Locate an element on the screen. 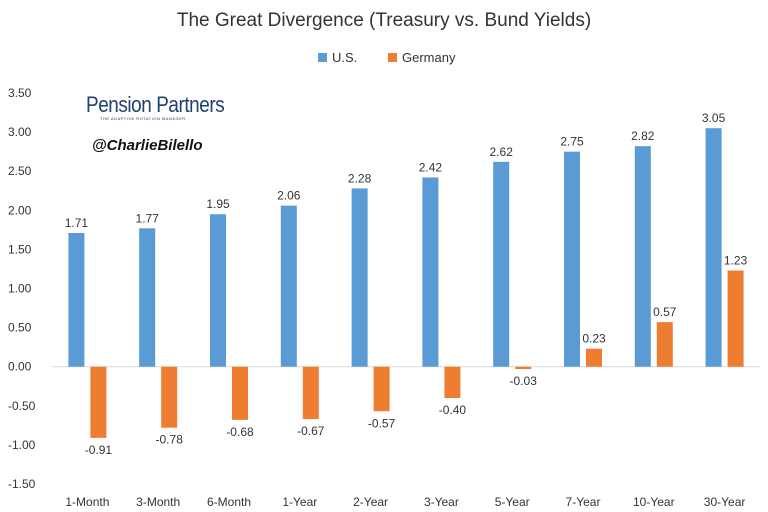 Image resolution: width=768 pixels, height=512 pixels. y-tick-label: 1.00 is located at coordinates (20, 289).